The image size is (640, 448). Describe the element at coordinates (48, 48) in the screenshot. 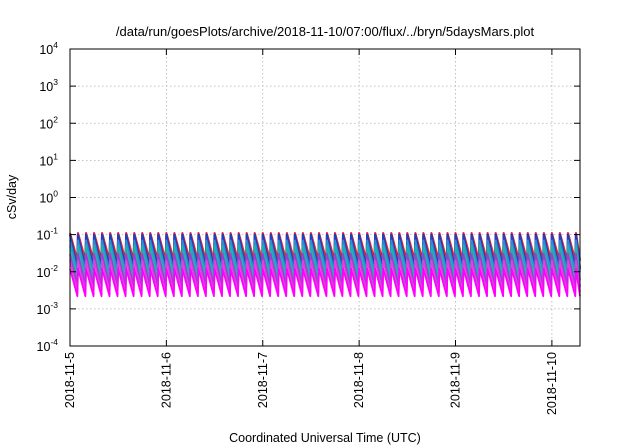

I see `y-tick-label: 10⁴` at that location.